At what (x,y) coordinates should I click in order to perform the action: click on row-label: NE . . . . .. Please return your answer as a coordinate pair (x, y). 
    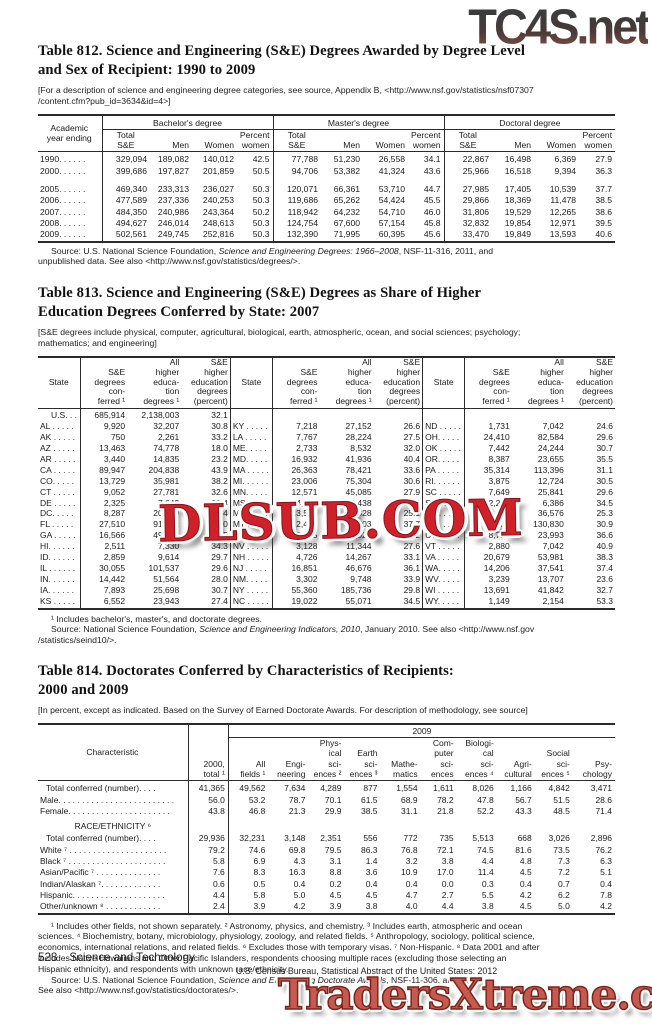
    Looking at the image, I should click on (251, 537).